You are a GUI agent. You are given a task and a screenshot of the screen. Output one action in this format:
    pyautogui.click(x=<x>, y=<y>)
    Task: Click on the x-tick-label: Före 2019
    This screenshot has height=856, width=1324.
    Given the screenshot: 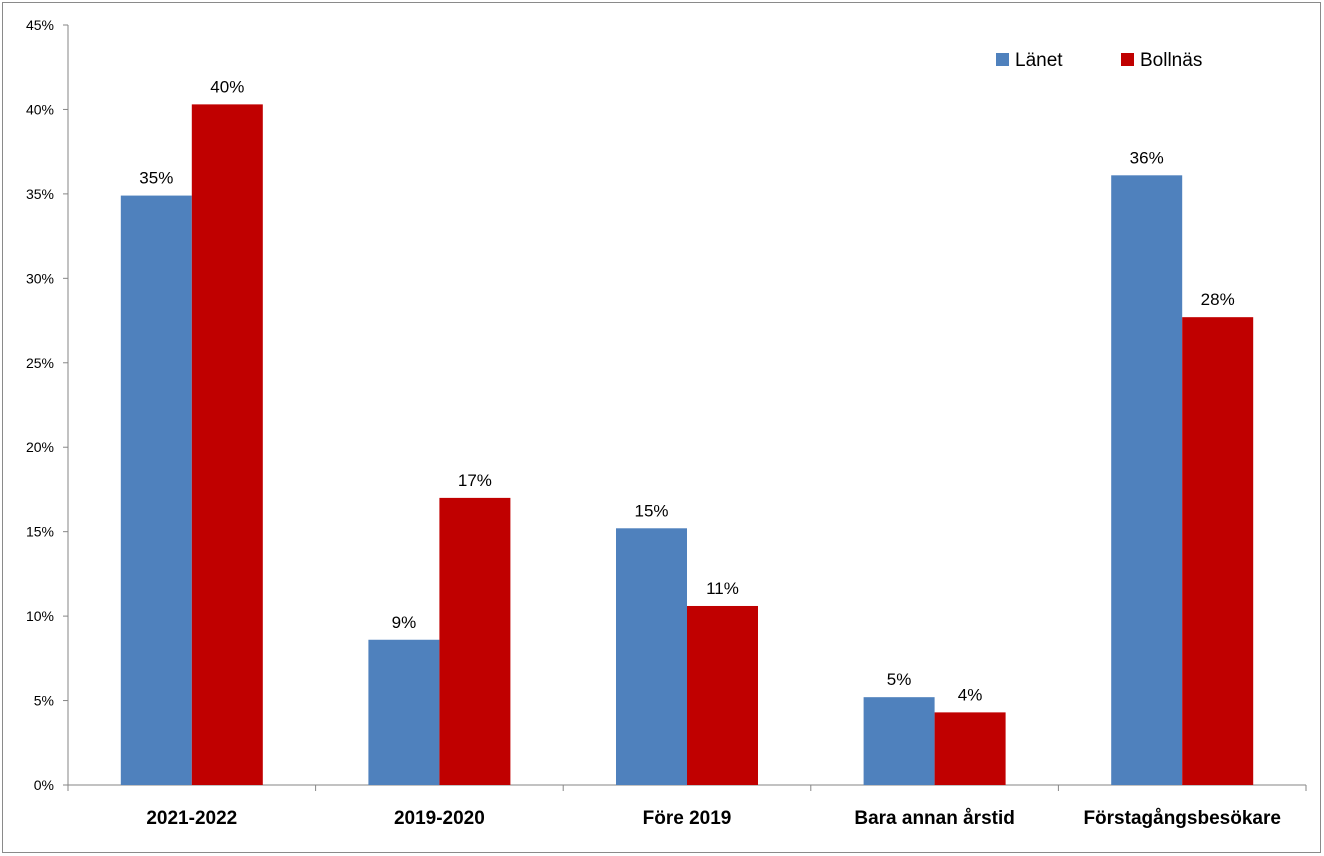 What is the action you would take?
    pyautogui.click(x=687, y=818)
    